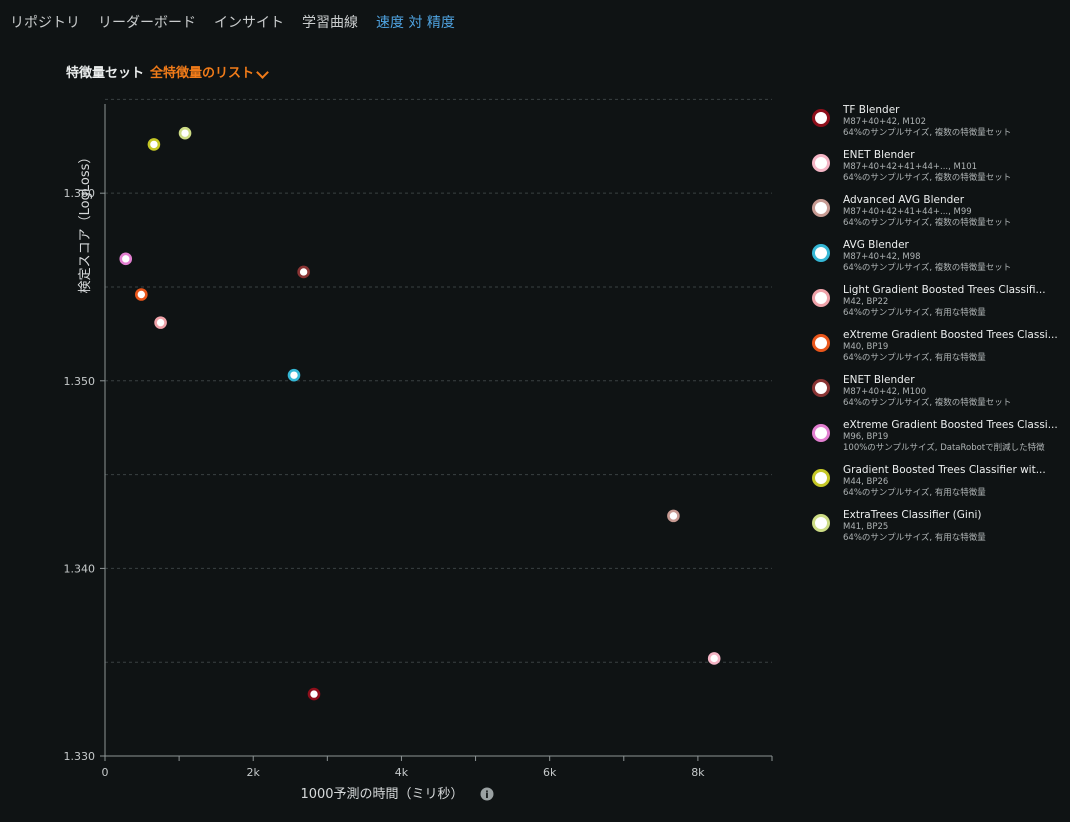  What do you see at coordinates (910, 167) in the screenshot?
I see `legend-model-id: M87+40+42+41+44+..., M101` at bounding box center [910, 167].